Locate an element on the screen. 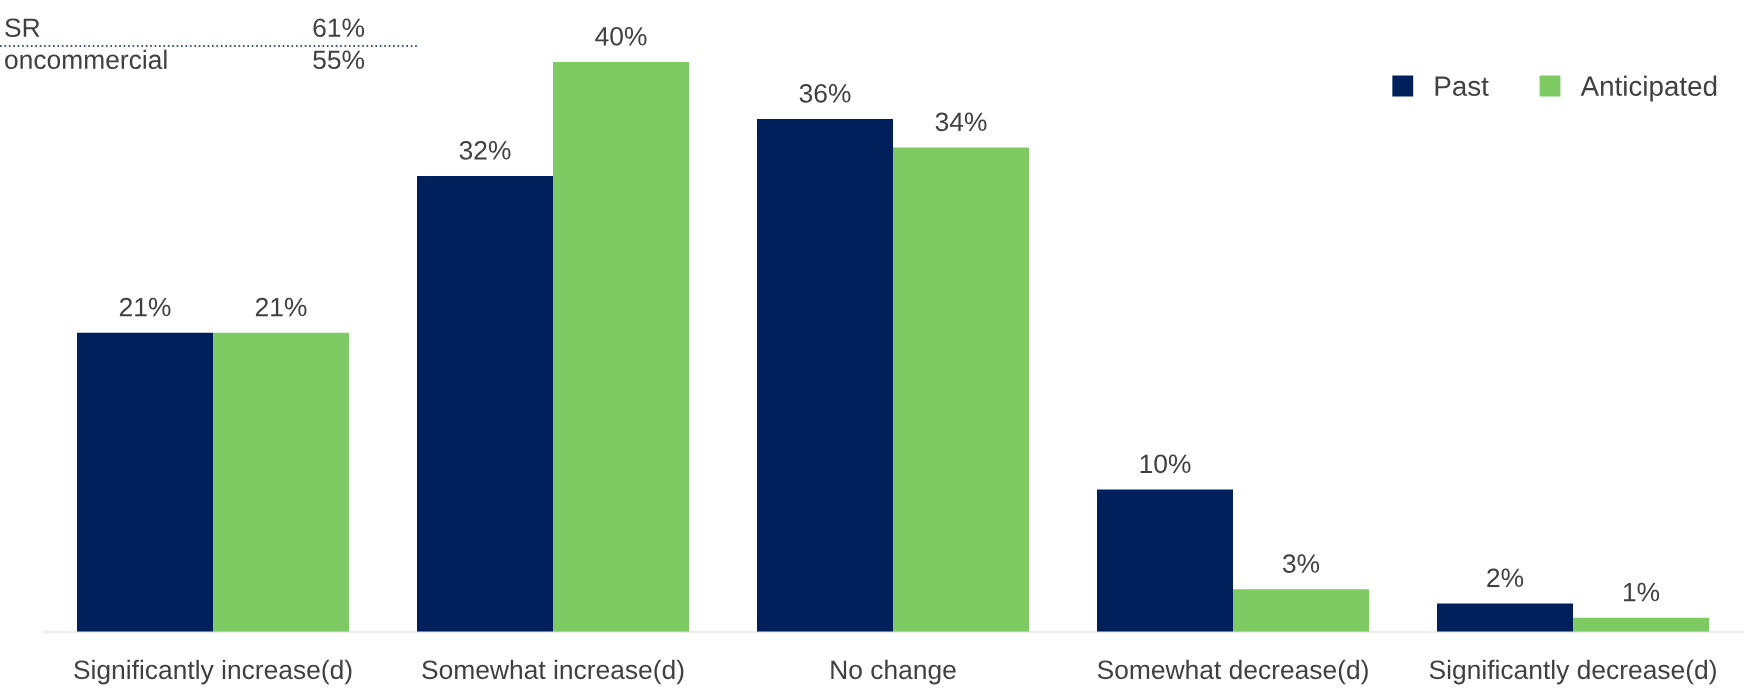 This screenshot has height=695, width=1759. text: 61% is located at coordinates (339, 28).